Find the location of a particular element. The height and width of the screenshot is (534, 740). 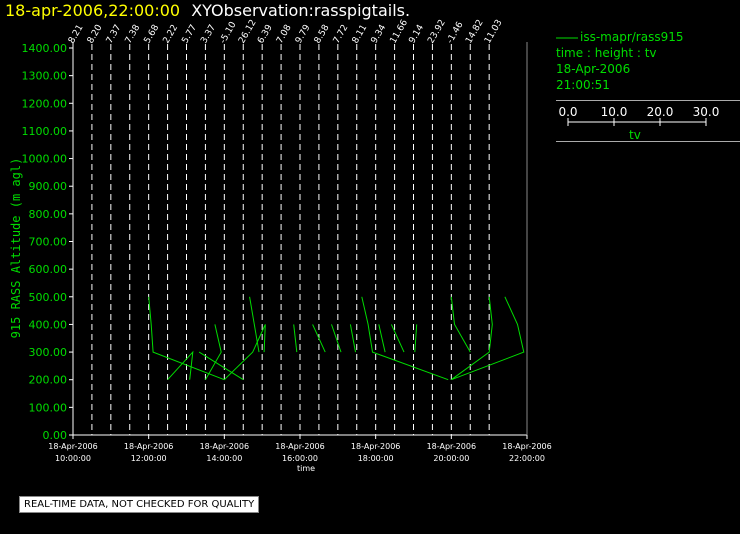

y-tick-label: 300.00 is located at coordinates (48, 352).